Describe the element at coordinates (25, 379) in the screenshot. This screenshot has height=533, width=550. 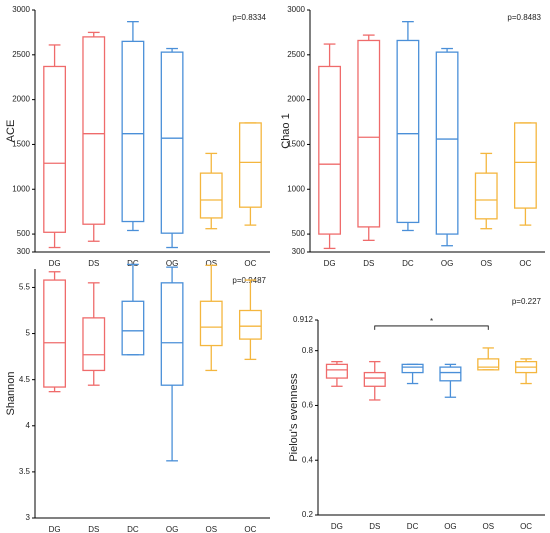
I see `y-tick-label: 4.5` at that location.